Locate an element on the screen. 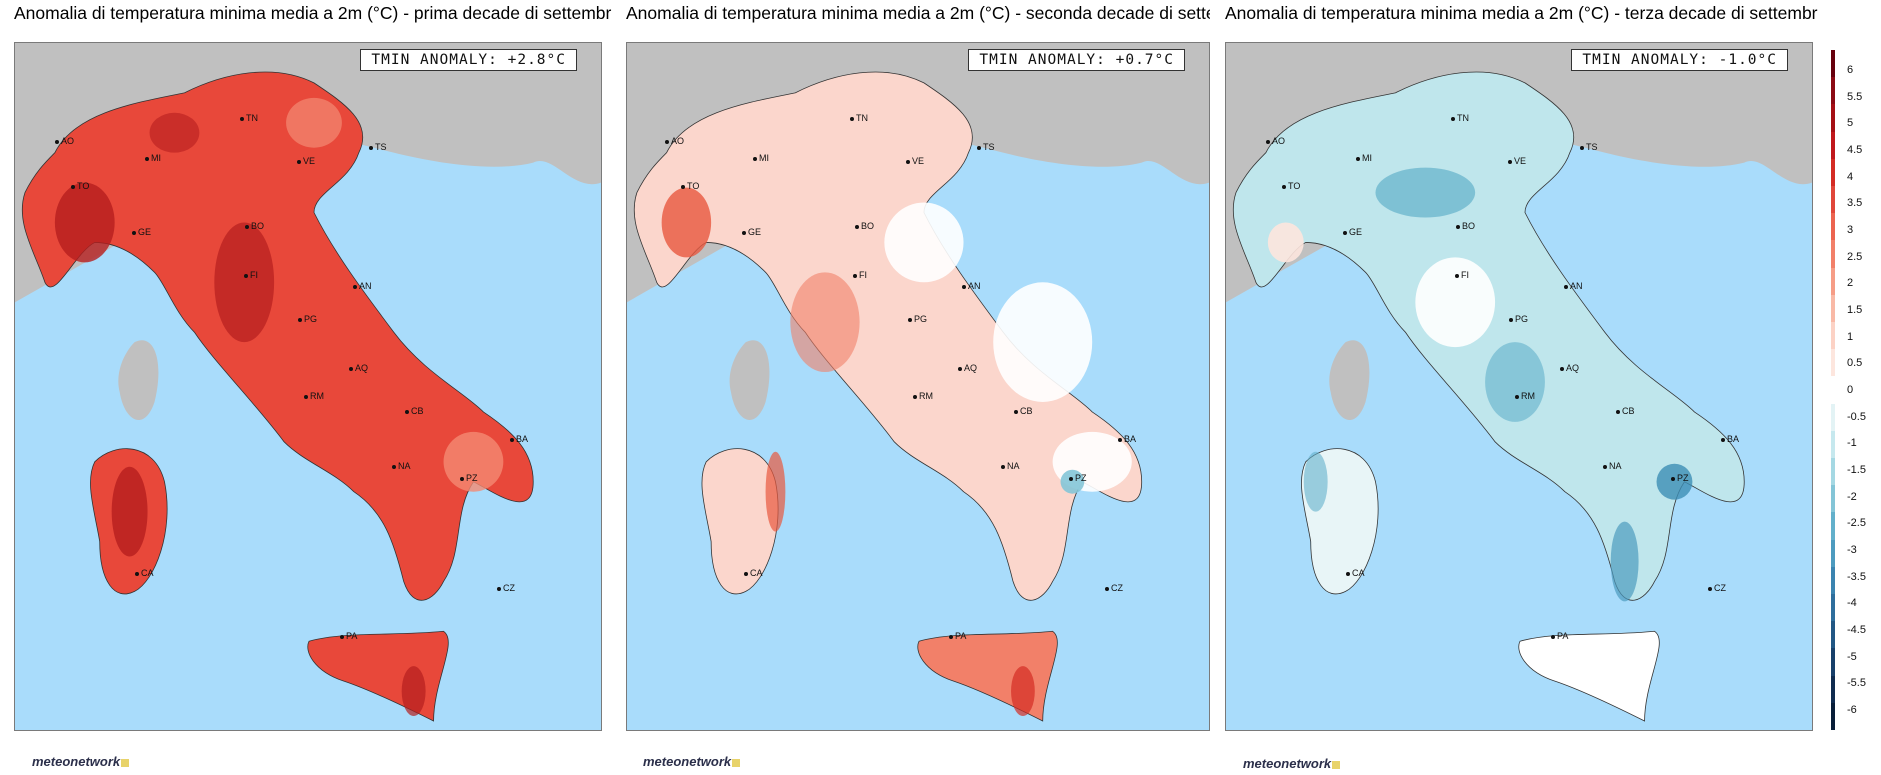 Image resolution: width=1881 pixels, height=775 pixels. city-marker: FI is located at coordinates (251, 275).